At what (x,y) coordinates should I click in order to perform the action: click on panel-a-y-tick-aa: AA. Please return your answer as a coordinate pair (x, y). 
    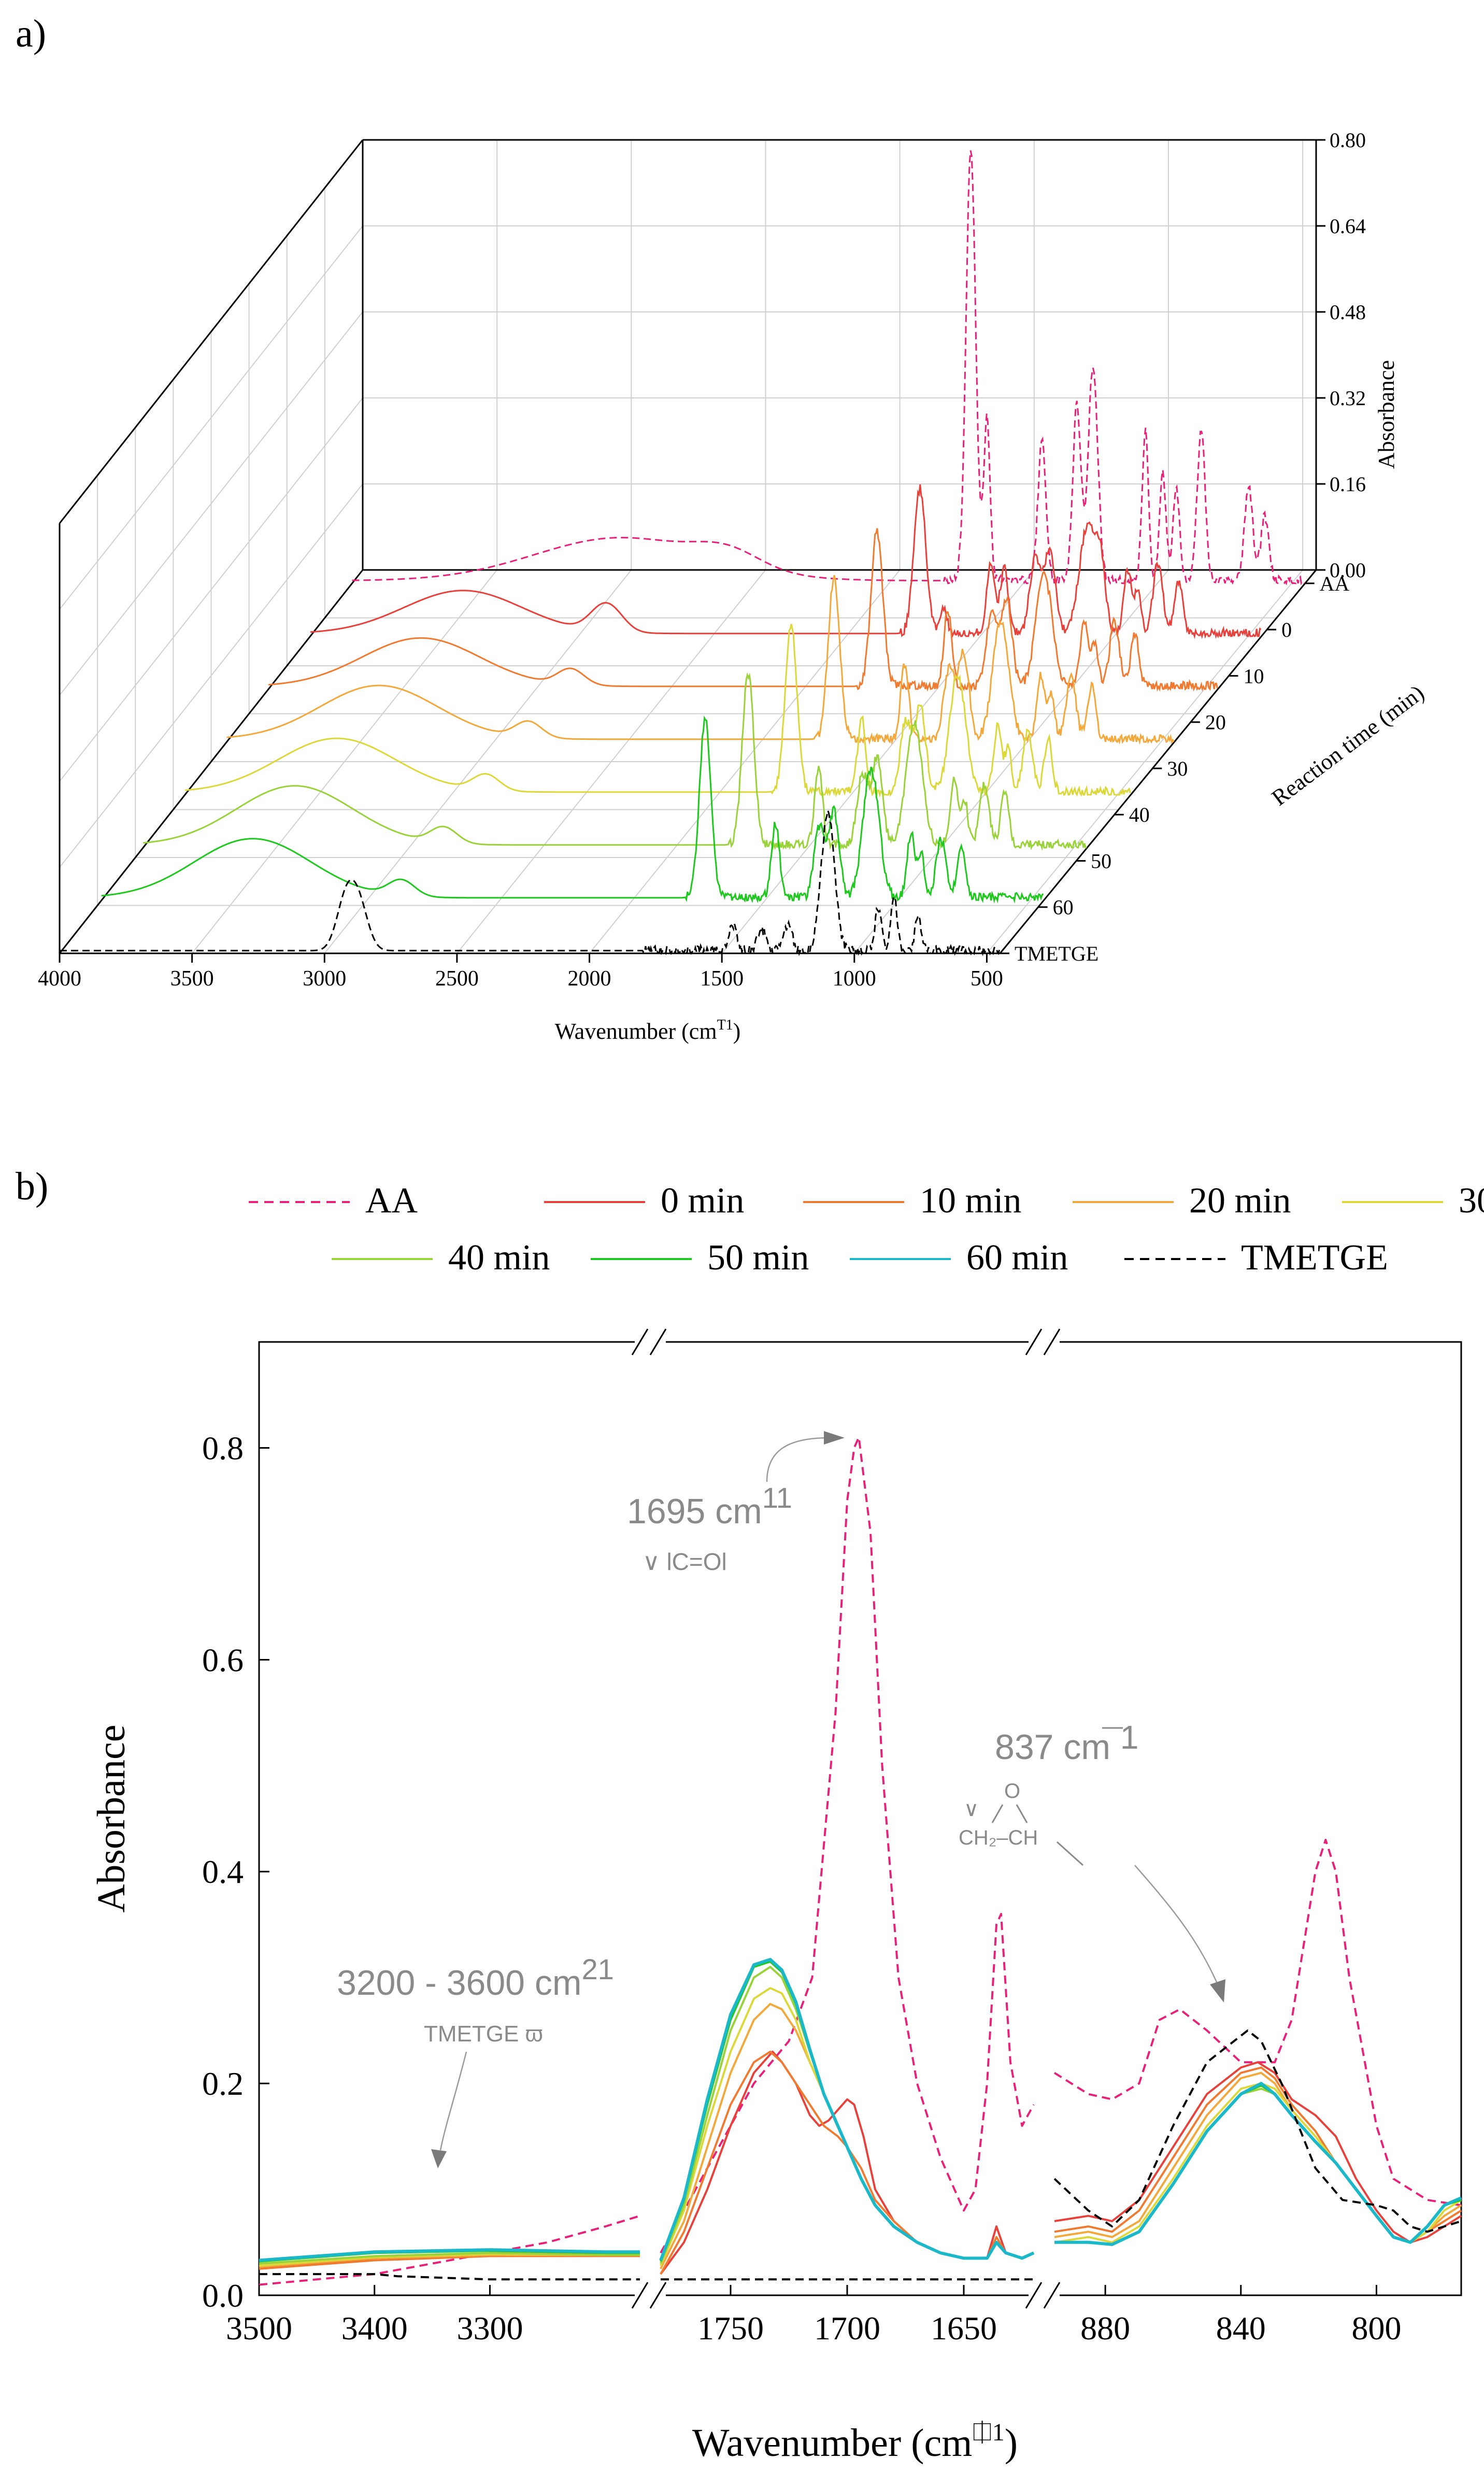
    Looking at the image, I should click on (1335, 583).